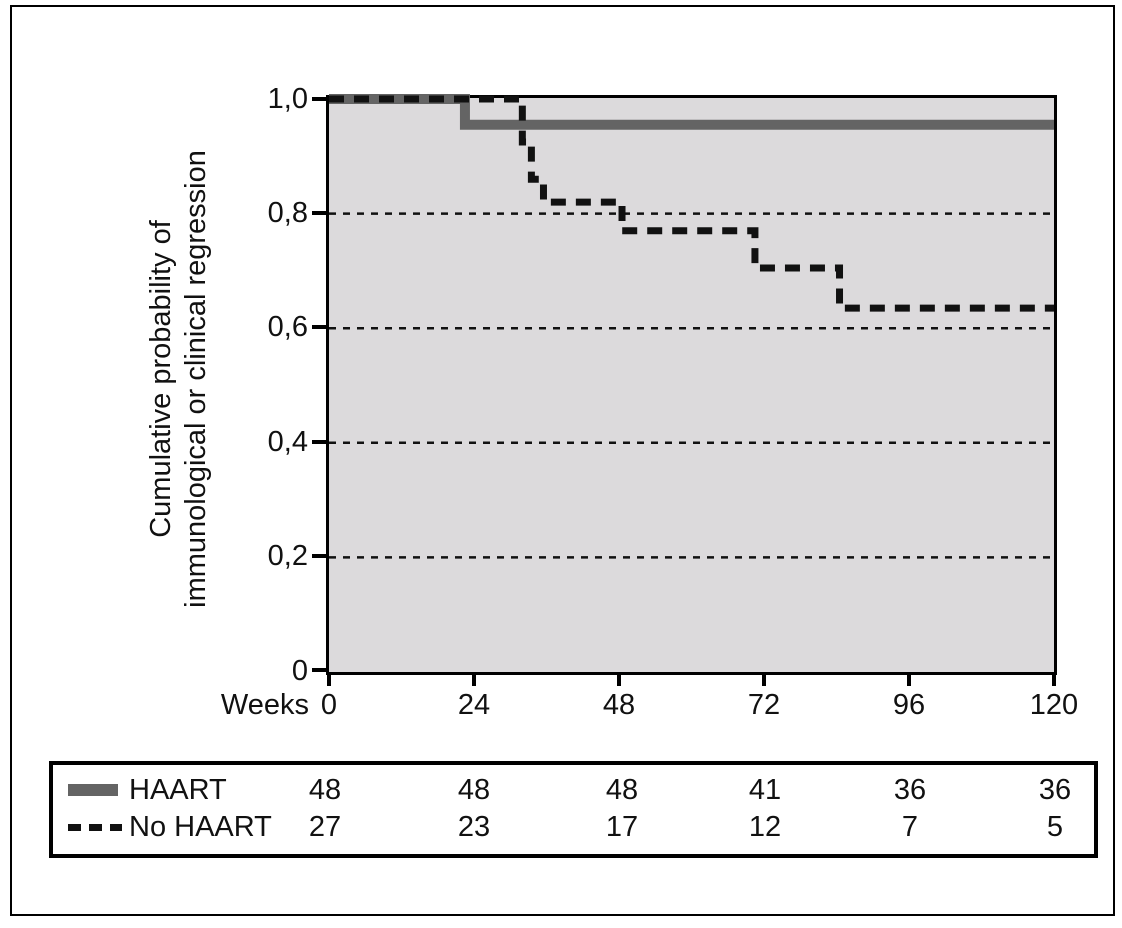 The width and height of the screenshot is (1122, 928). What do you see at coordinates (474, 705) in the screenshot?
I see `x-tick-label-24: 24` at bounding box center [474, 705].